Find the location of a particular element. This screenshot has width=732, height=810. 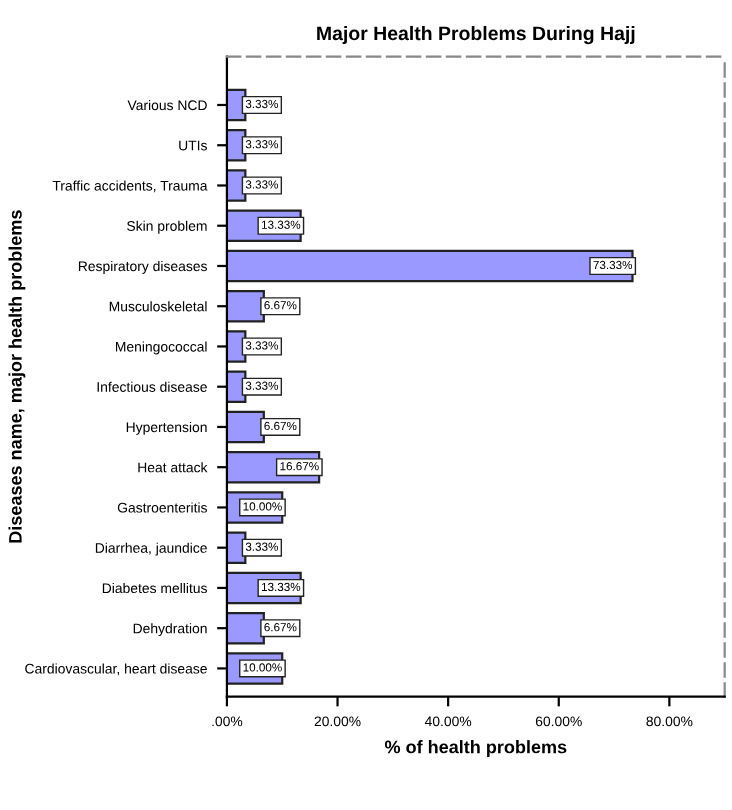

x-axis-title: % of health problems is located at coordinates (475, 748).